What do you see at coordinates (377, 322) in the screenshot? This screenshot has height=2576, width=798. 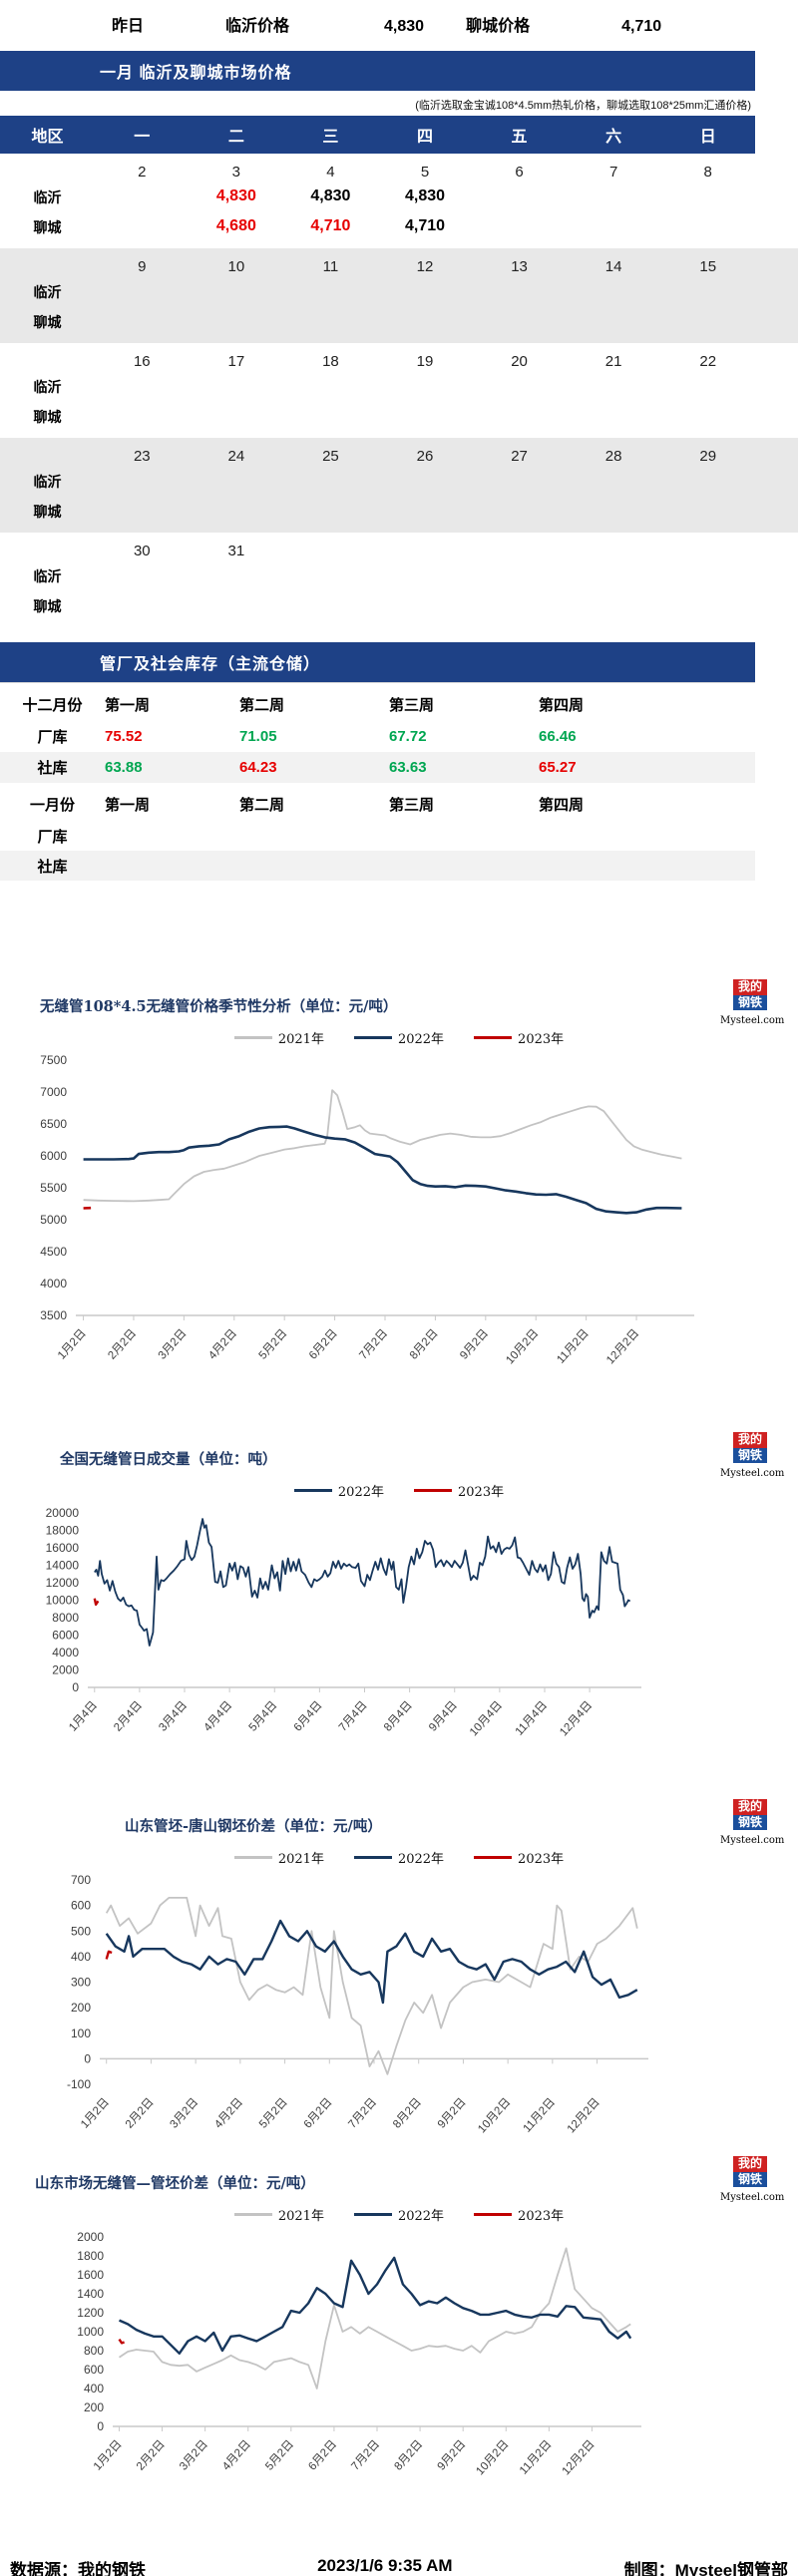 I see `calendar-price-row: 聊城` at bounding box center [377, 322].